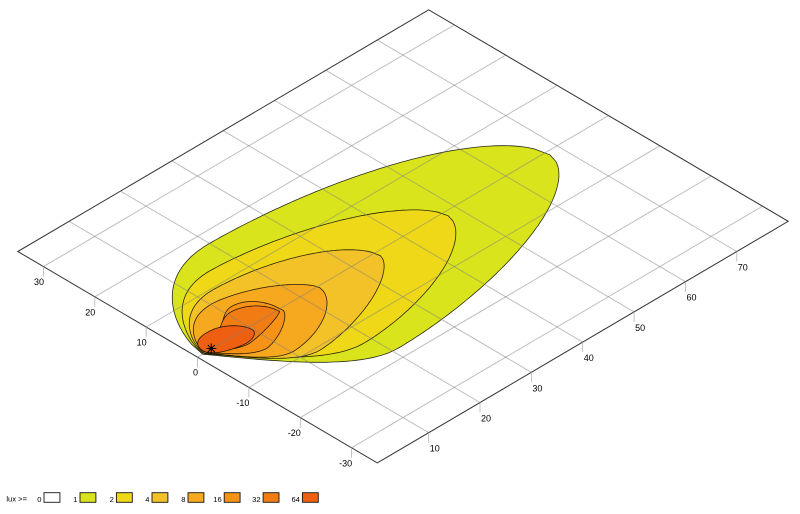 The width and height of the screenshot is (800, 514). I want to click on svg-text: -30, so click(345, 463).